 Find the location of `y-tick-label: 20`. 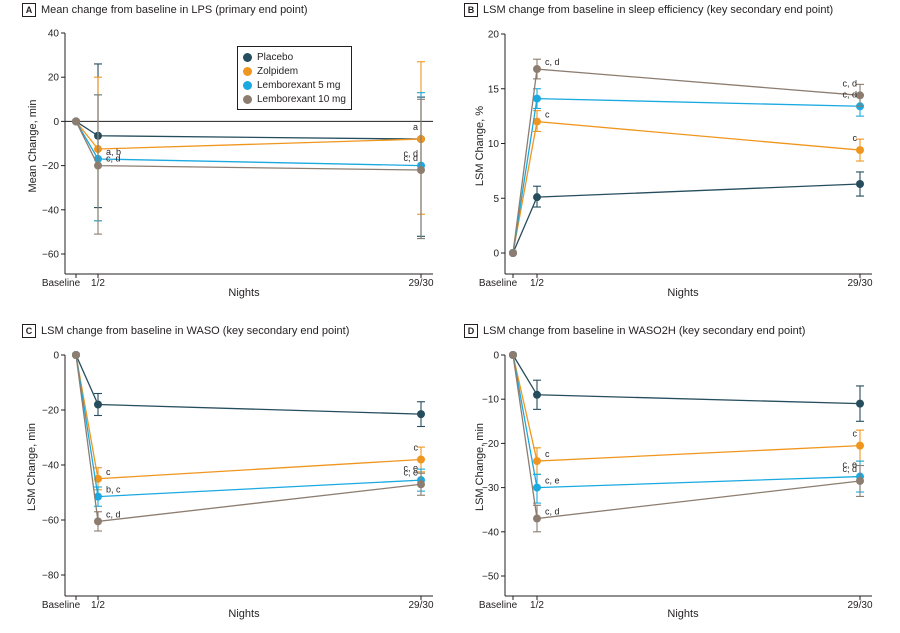

y-tick-label: 20 is located at coordinates (54, 78).